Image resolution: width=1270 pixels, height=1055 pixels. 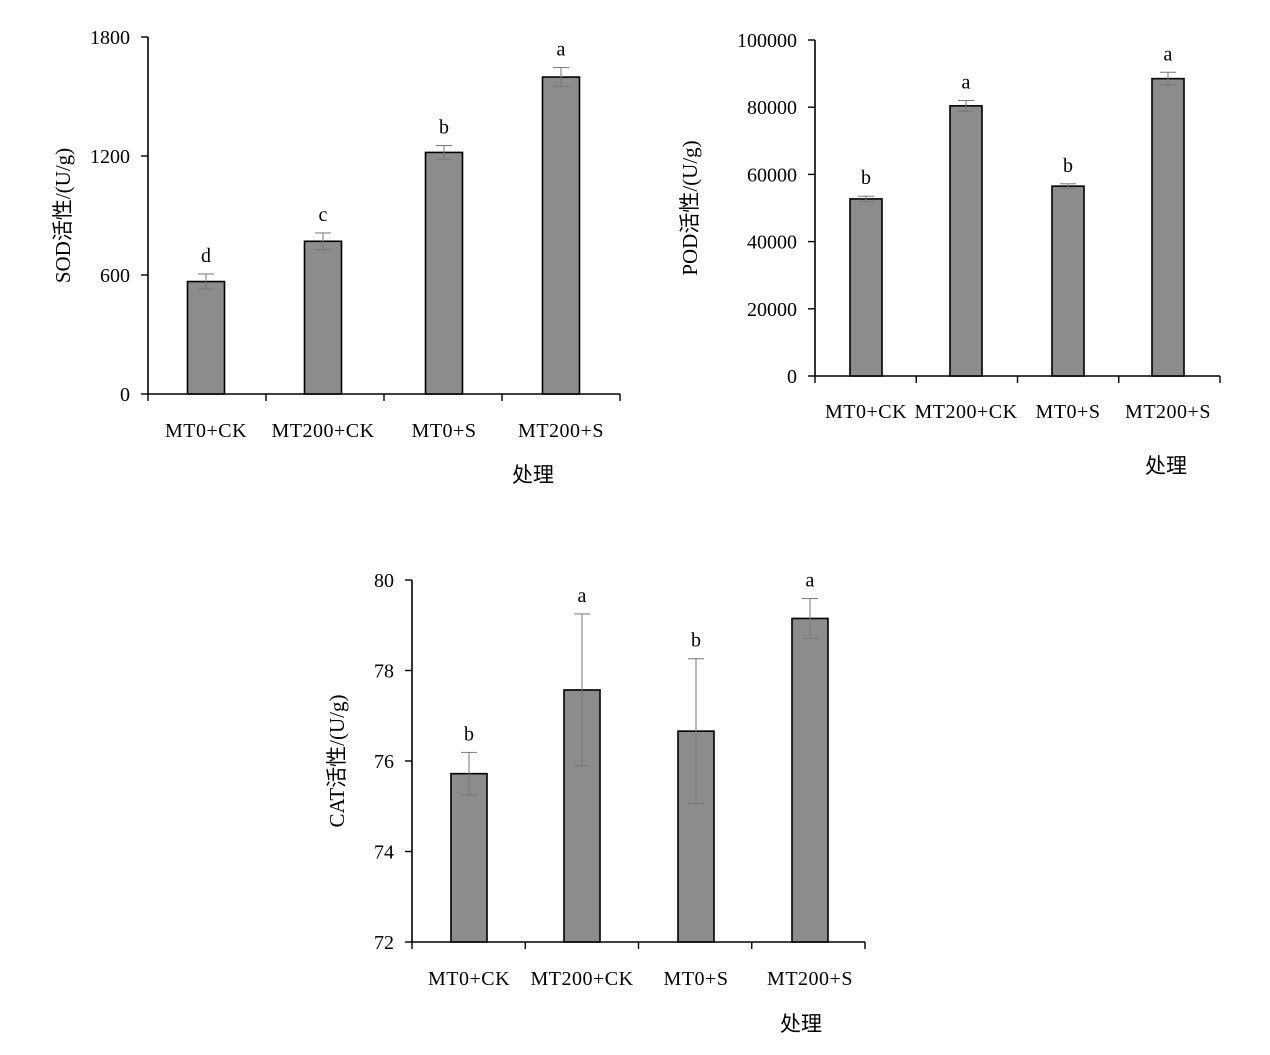 What do you see at coordinates (581, 979) in the screenshot?
I see `cat-category-label: MT200+CK` at bounding box center [581, 979].